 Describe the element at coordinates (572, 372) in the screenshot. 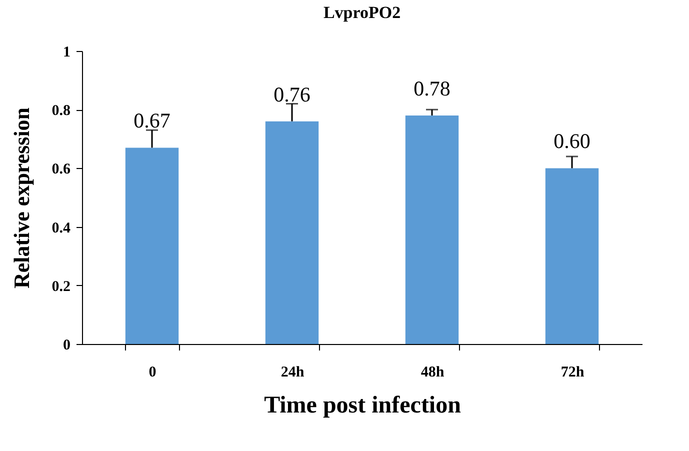

I see `x-tick-label: 72h` at that location.